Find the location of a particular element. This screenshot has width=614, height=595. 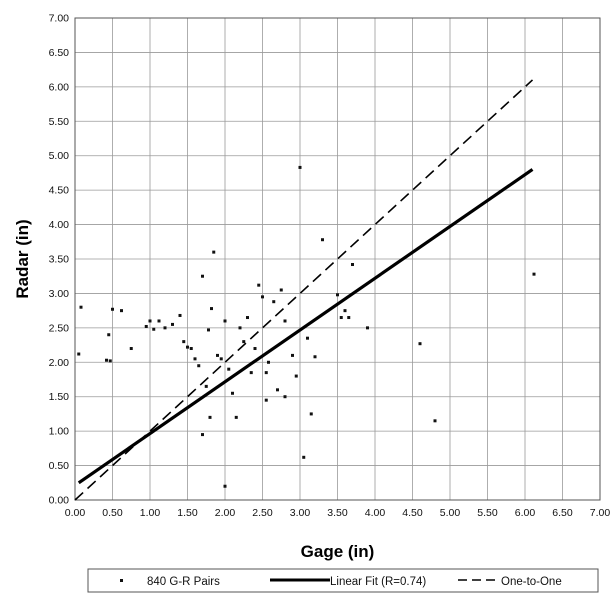

y-tick-label: 0.00 is located at coordinates (59, 501).